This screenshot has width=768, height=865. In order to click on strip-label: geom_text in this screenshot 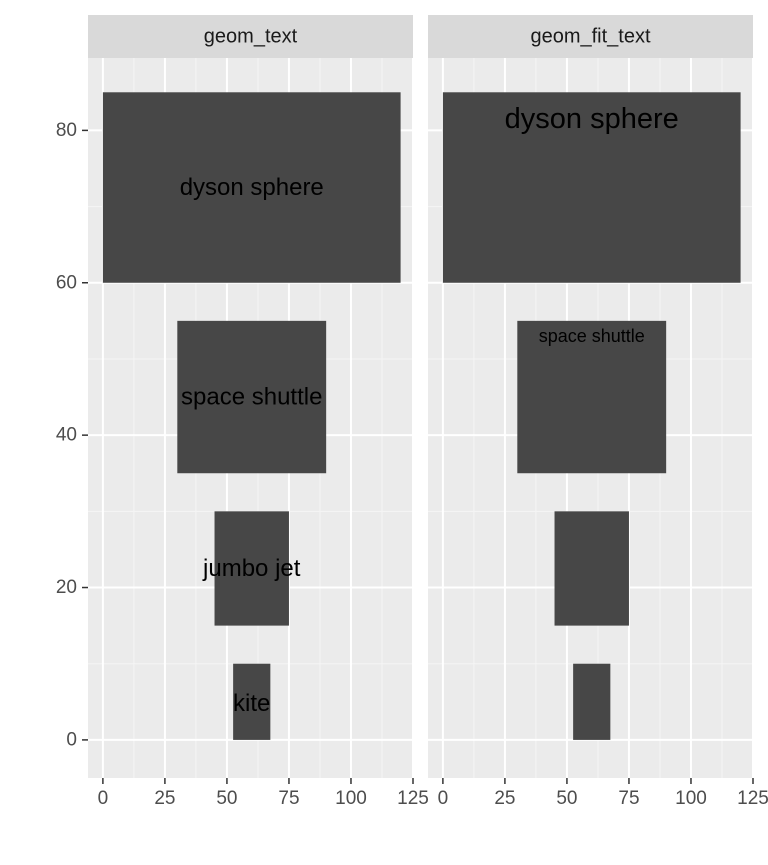, I will do `click(251, 37)`.